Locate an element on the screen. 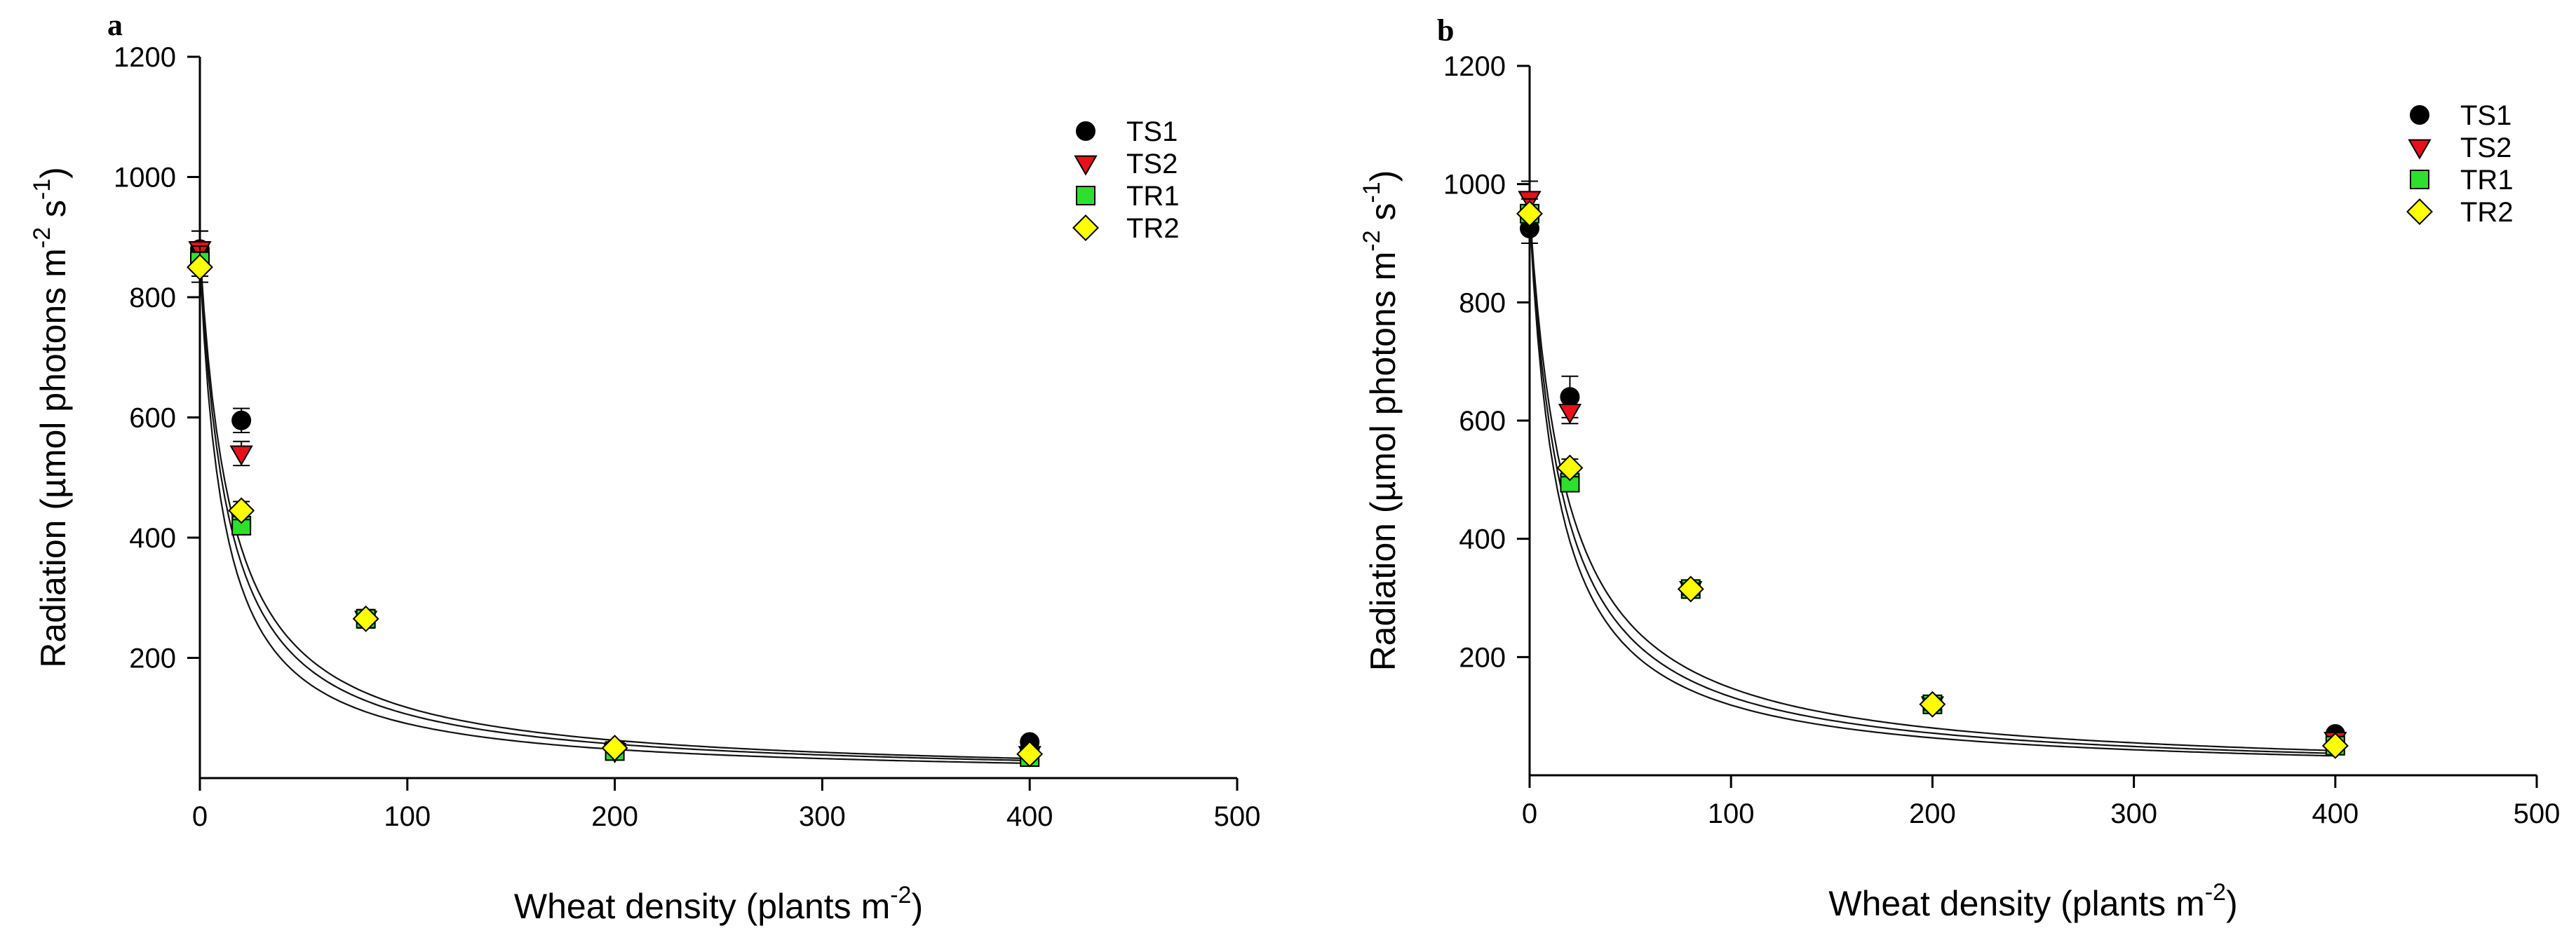 The height and width of the screenshot is (933, 2576). data-point-ts1 is located at coordinates (241, 420).